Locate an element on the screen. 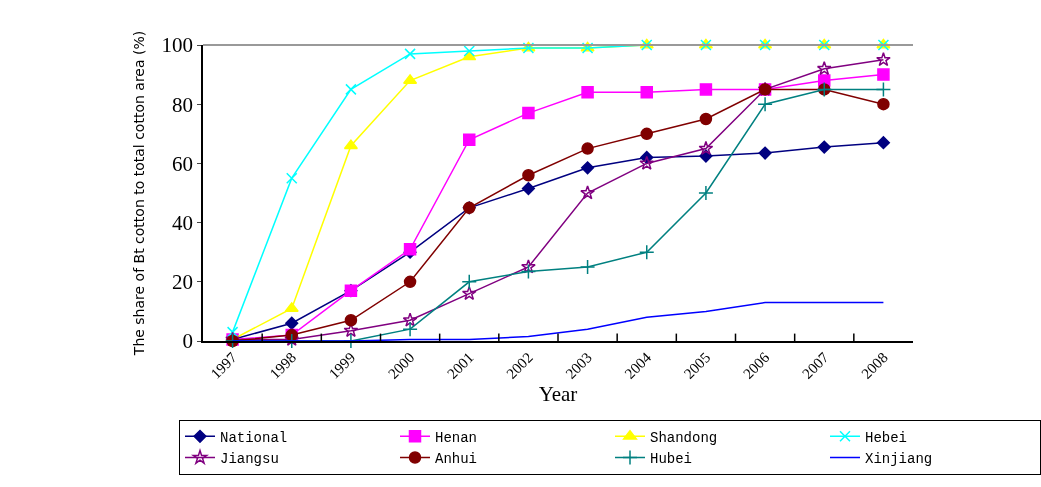 This screenshot has width=1041, height=487. y-tick-label: 40 is located at coordinates (183, 222).